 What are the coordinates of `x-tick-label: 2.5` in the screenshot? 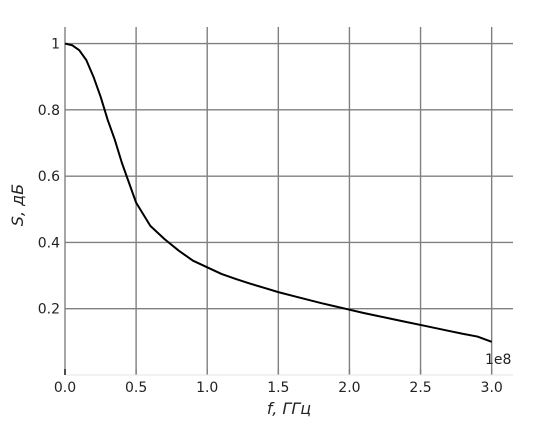 It's located at (420, 388).